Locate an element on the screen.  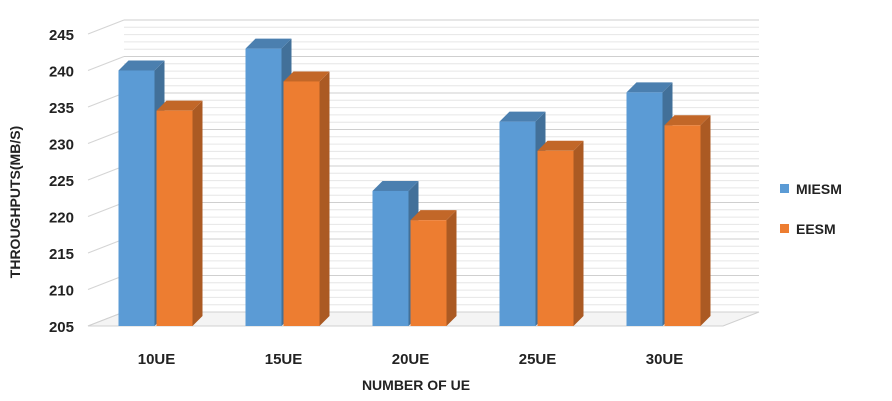
x-tick-label: 10UE is located at coordinates (157, 359).